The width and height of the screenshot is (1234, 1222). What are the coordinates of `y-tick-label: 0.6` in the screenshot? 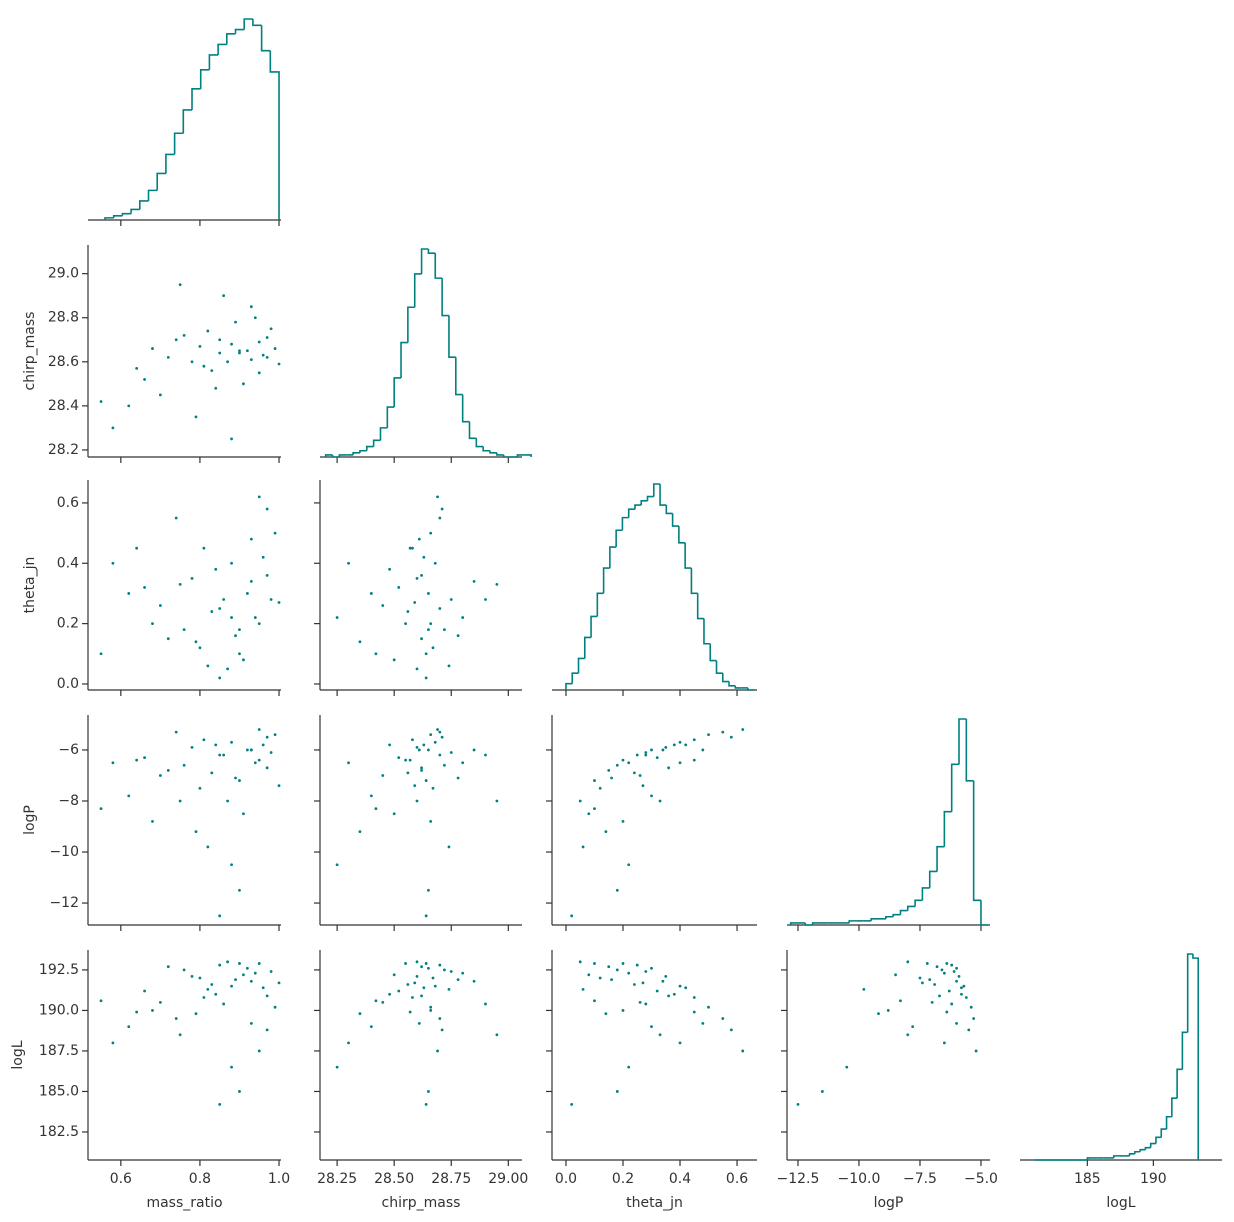 It's located at (68, 503).